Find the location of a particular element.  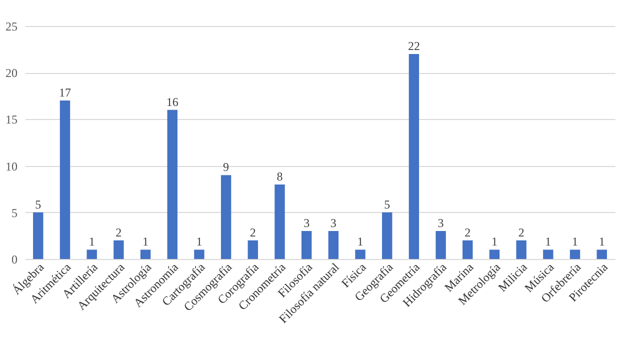

data-label: 22 is located at coordinates (414, 45).